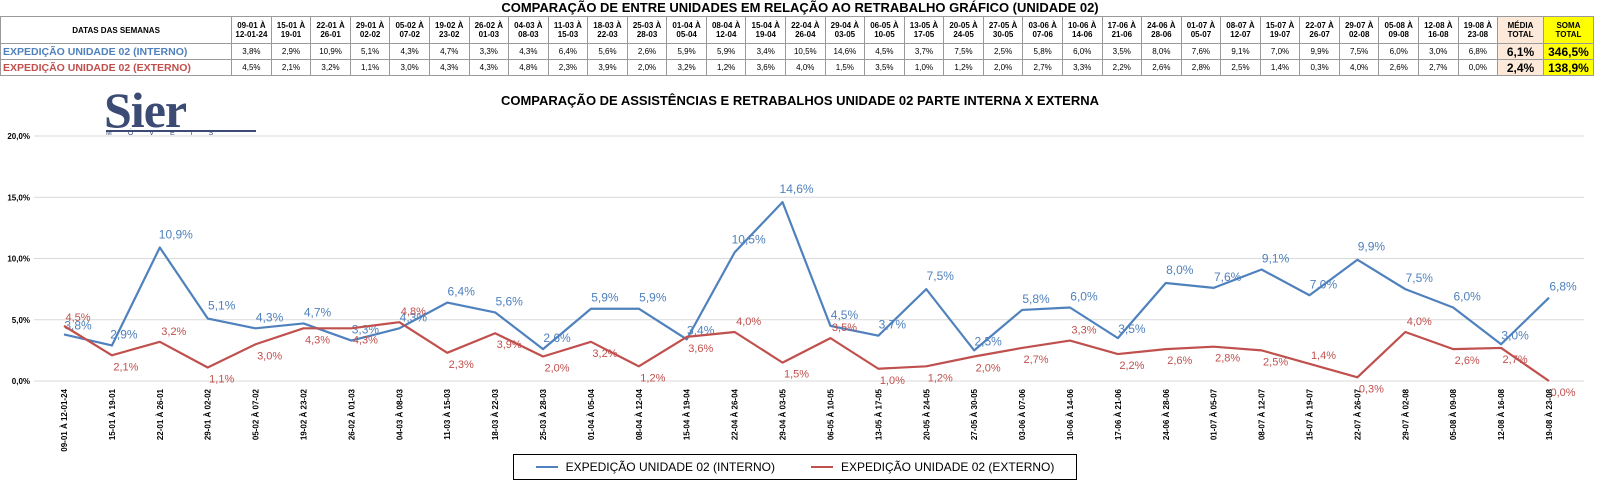  What do you see at coordinates (735, 414) in the screenshot?
I see `x-tick-label: 22-04 À 26-04` at bounding box center [735, 414].